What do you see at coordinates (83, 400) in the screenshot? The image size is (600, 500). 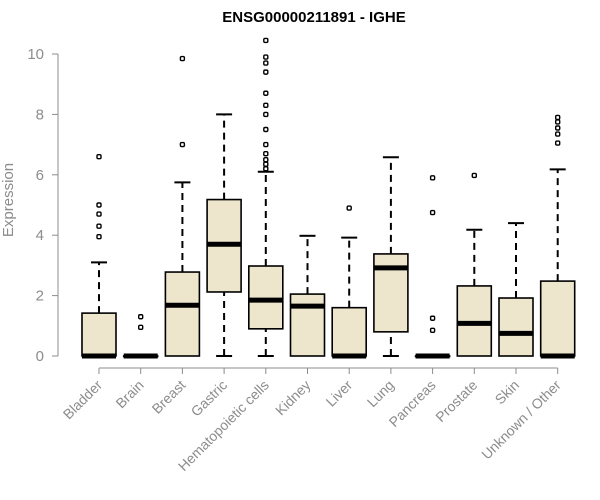 I see `x-tick-label: Bladder` at bounding box center [83, 400].